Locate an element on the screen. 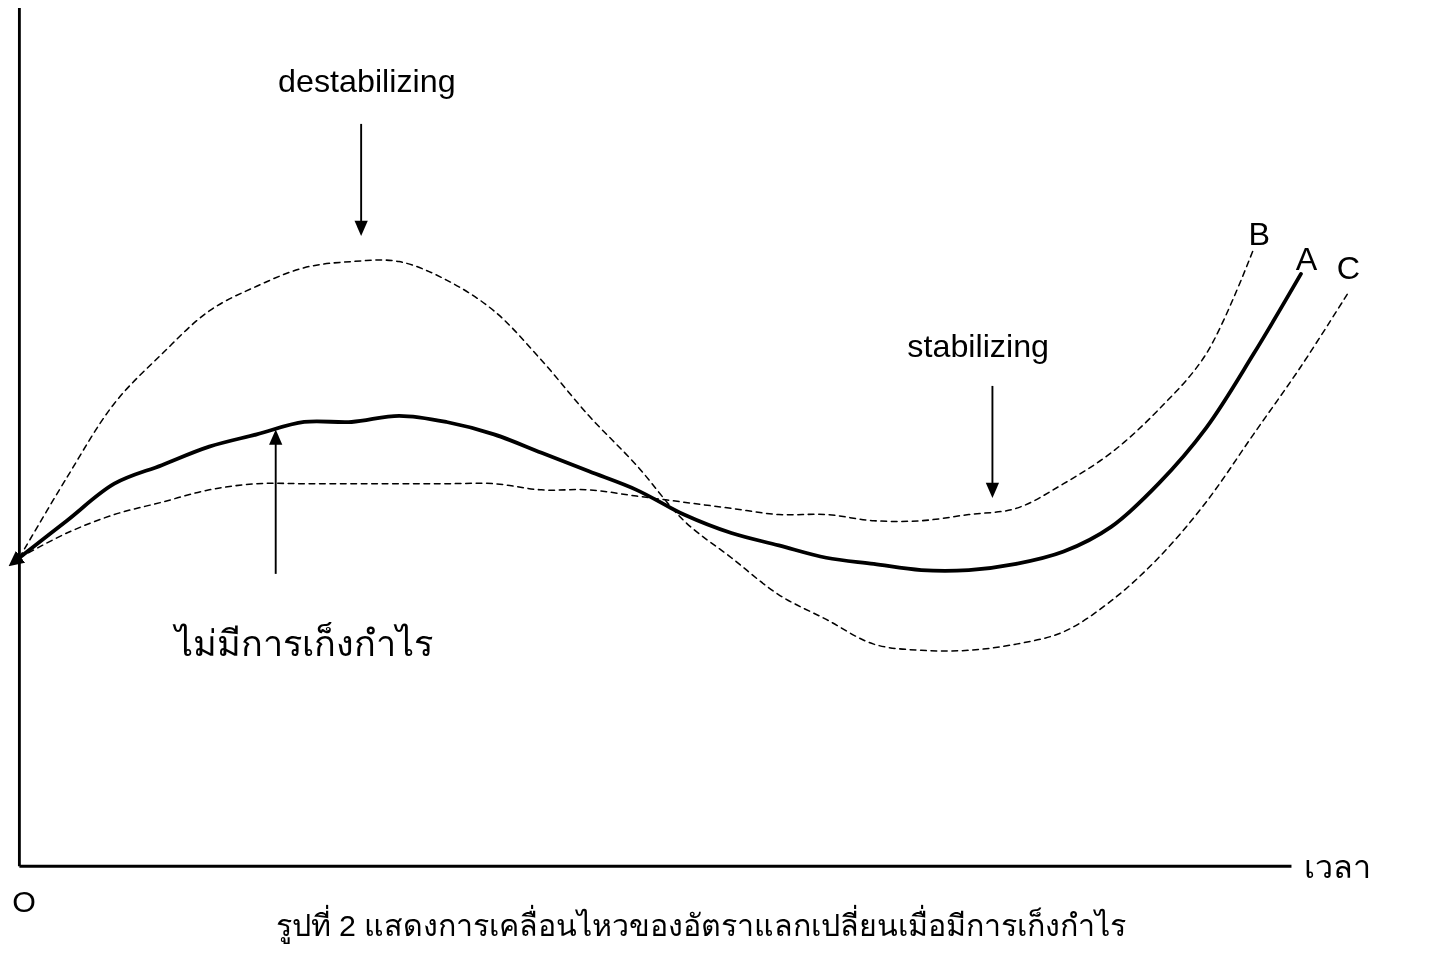 The height and width of the screenshot is (970, 1455). text: O is located at coordinates (24, 901).